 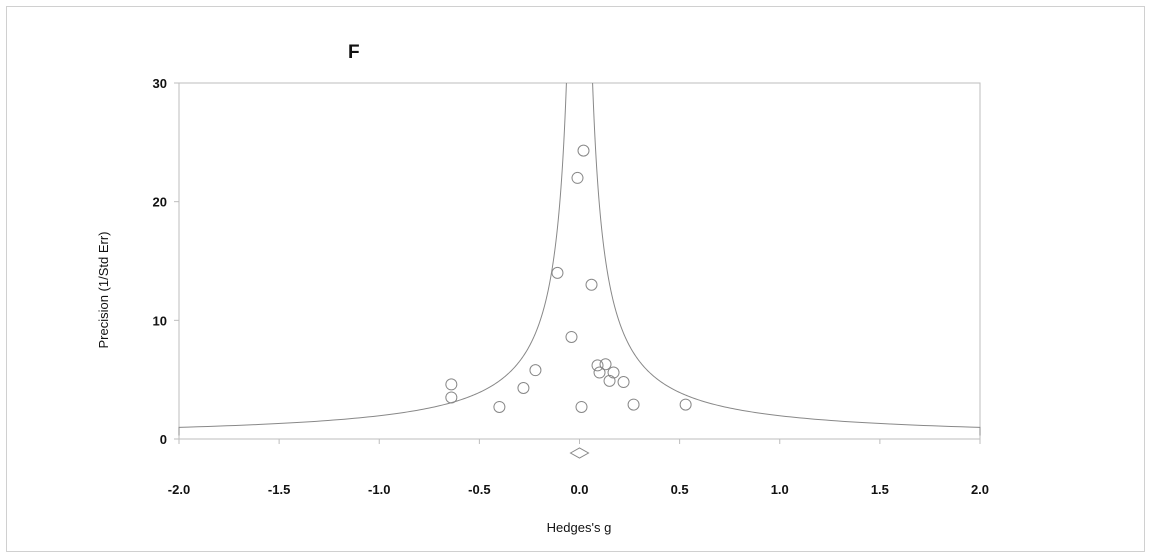 I want to click on x-tick-label: -0.5, so click(x=479, y=489).